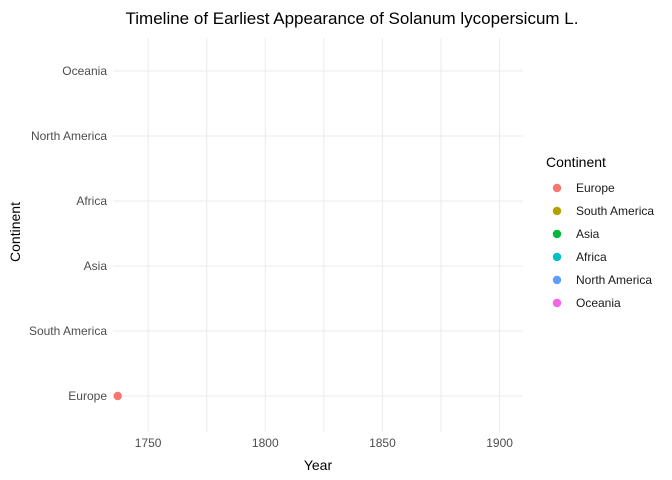  I want to click on y-tick-label: North America, so click(69, 136).